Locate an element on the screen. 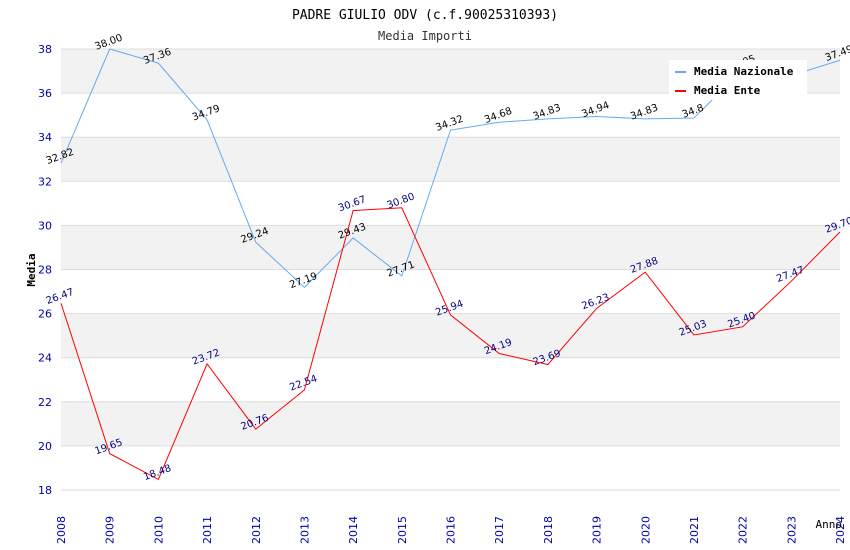 Image resolution: width=850 pixels, height=550 pixels. x-tick-label: 2018 is located at coordinates (548, 530).